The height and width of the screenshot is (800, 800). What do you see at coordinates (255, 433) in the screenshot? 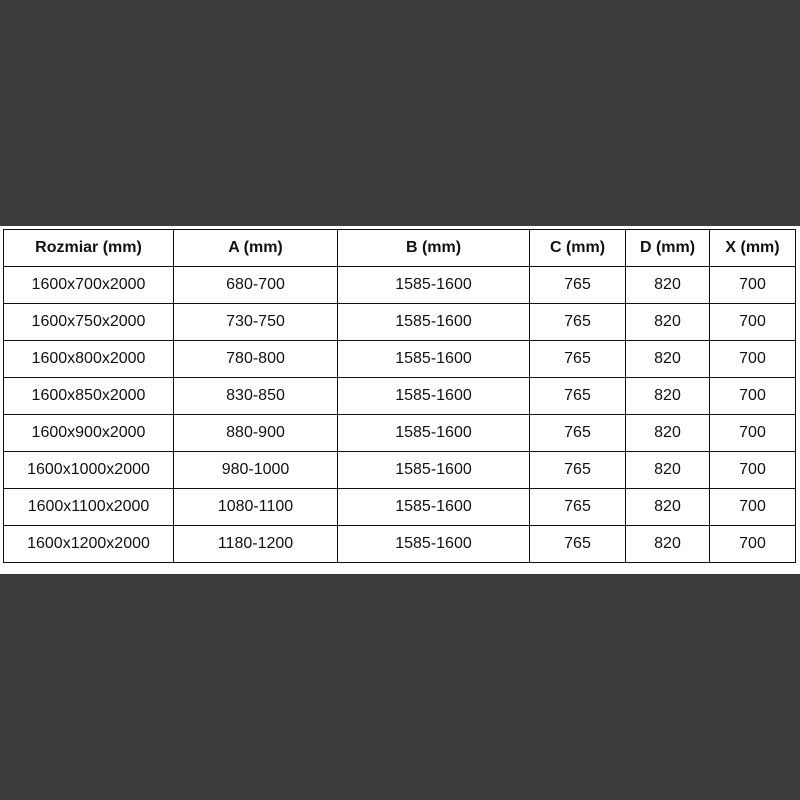
I see `table-cell: 880-900` at bounding box center [255, 433].